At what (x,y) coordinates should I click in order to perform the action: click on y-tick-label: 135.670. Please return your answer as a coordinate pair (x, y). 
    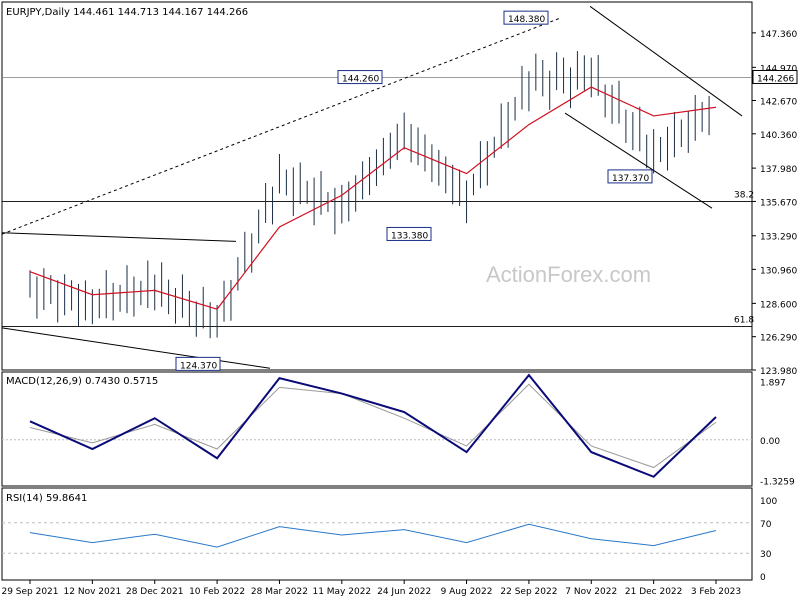
    Looking at the image, I should click on (778, 203).